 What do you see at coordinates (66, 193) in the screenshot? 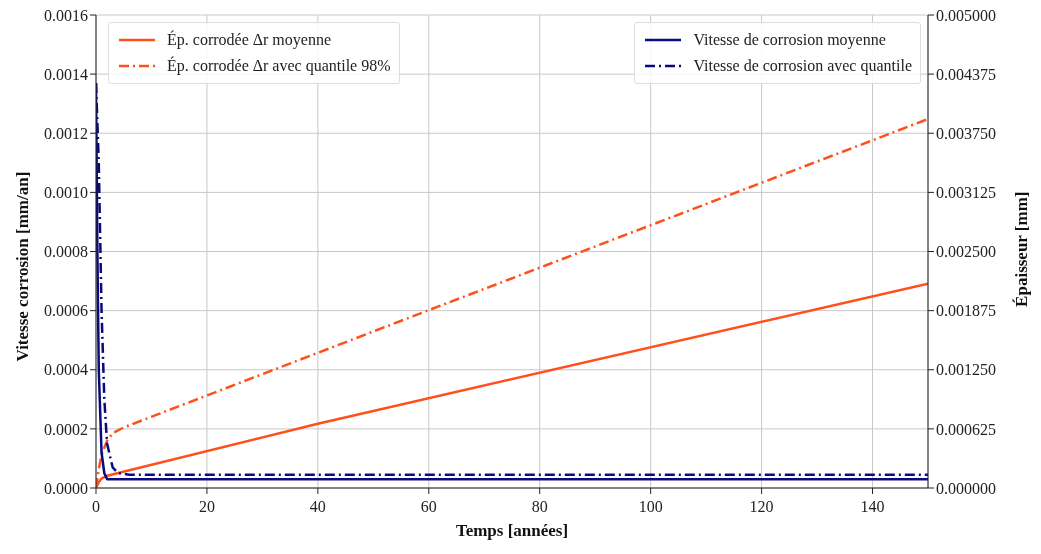
I see `y-tick-label: 0.0010` at bounding box center [66, 193].